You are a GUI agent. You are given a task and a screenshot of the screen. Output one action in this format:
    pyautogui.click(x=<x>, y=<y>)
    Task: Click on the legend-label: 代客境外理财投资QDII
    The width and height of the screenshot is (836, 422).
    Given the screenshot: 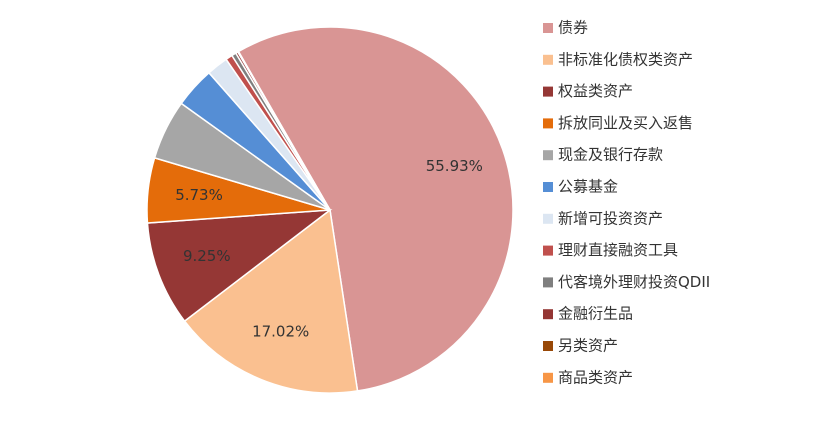 What is the action you would take?
    pyautogui.click(x=634, y=282)
    